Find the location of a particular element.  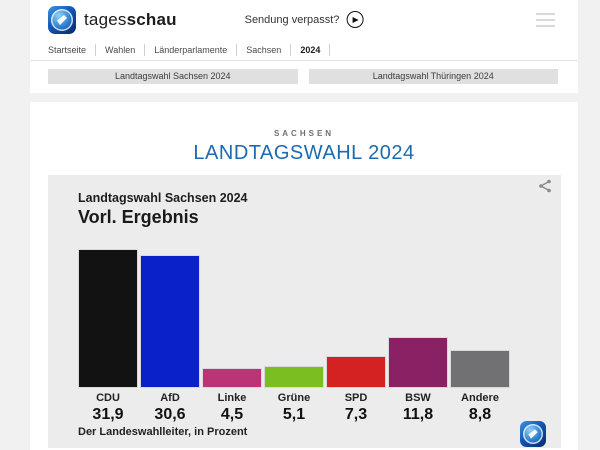

bar-column-afd: AfD 30,6 is located at coordinates (170, 336).